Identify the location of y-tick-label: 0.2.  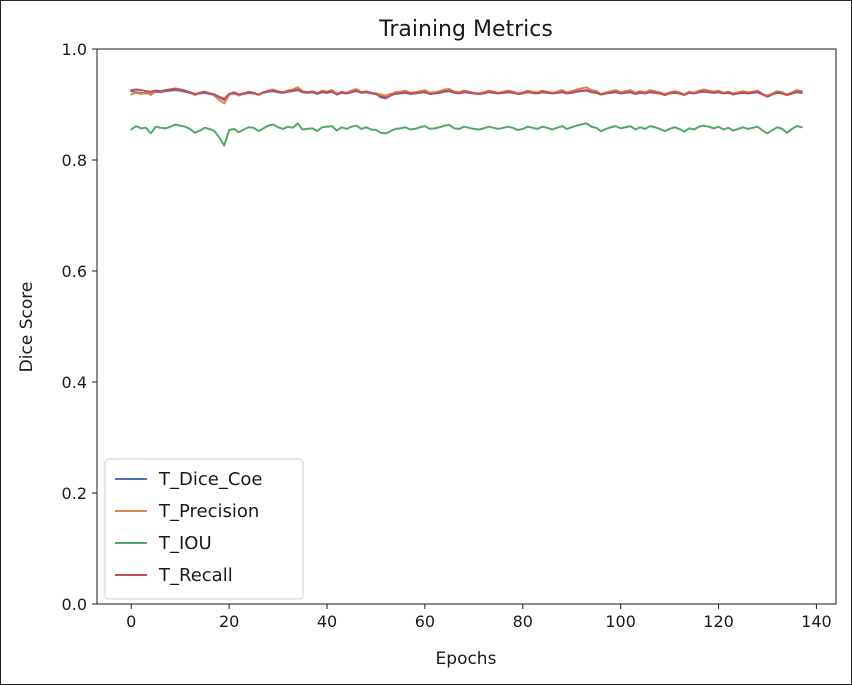
(74, 493).